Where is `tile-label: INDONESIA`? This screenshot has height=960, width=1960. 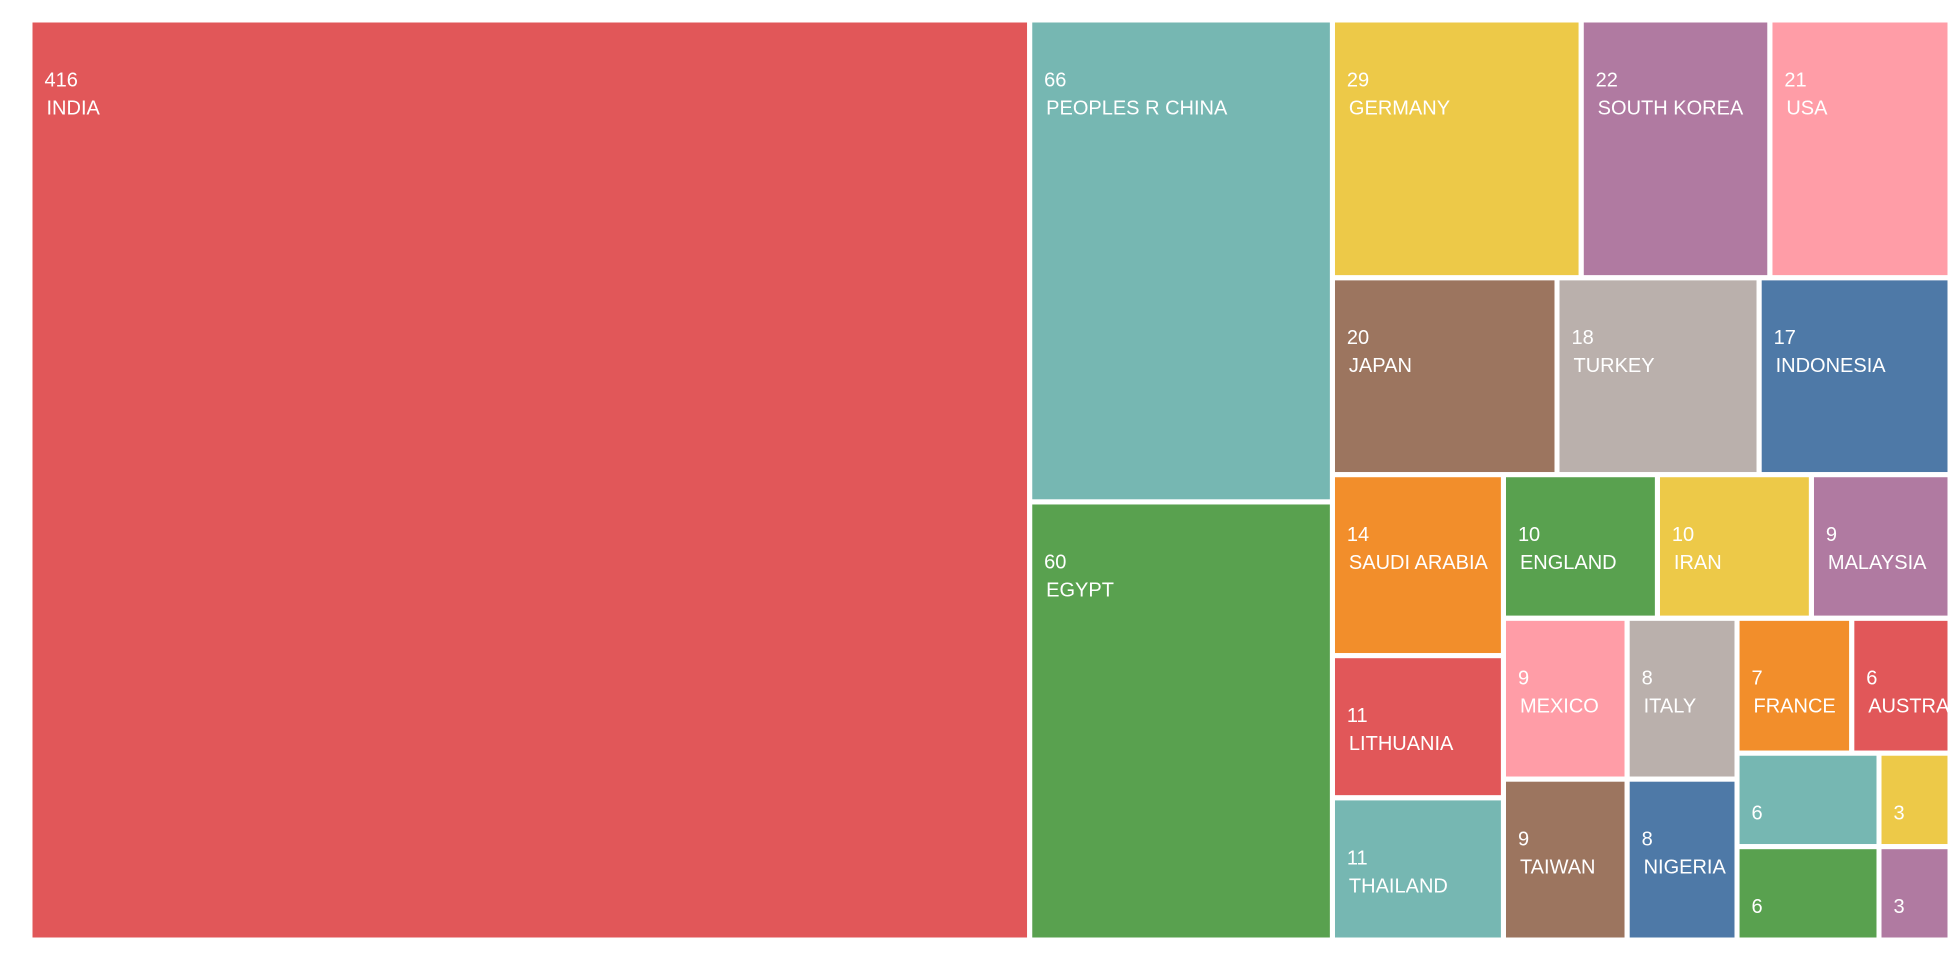 tile-label: INDONESIA is located at coordinates (1831, 366).